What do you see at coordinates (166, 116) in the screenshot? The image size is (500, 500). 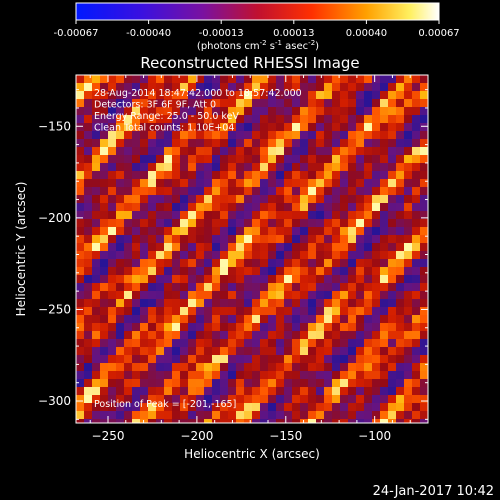 I see `annotation-line: Energy Range: 25.0 - 50.0 keV` at bounding box center [166, 116].